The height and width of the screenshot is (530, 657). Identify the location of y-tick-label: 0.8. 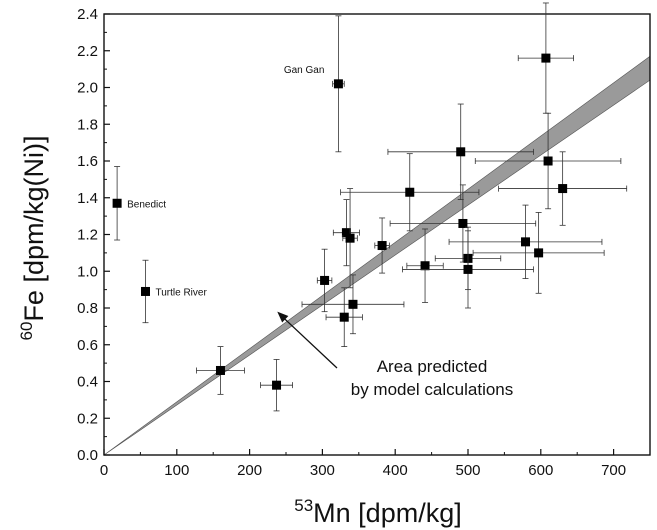
(87, 308).